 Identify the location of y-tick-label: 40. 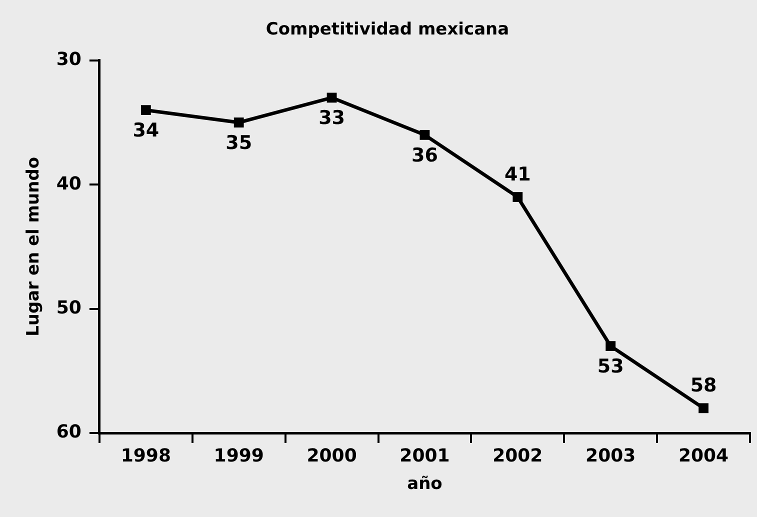
(69, 183).